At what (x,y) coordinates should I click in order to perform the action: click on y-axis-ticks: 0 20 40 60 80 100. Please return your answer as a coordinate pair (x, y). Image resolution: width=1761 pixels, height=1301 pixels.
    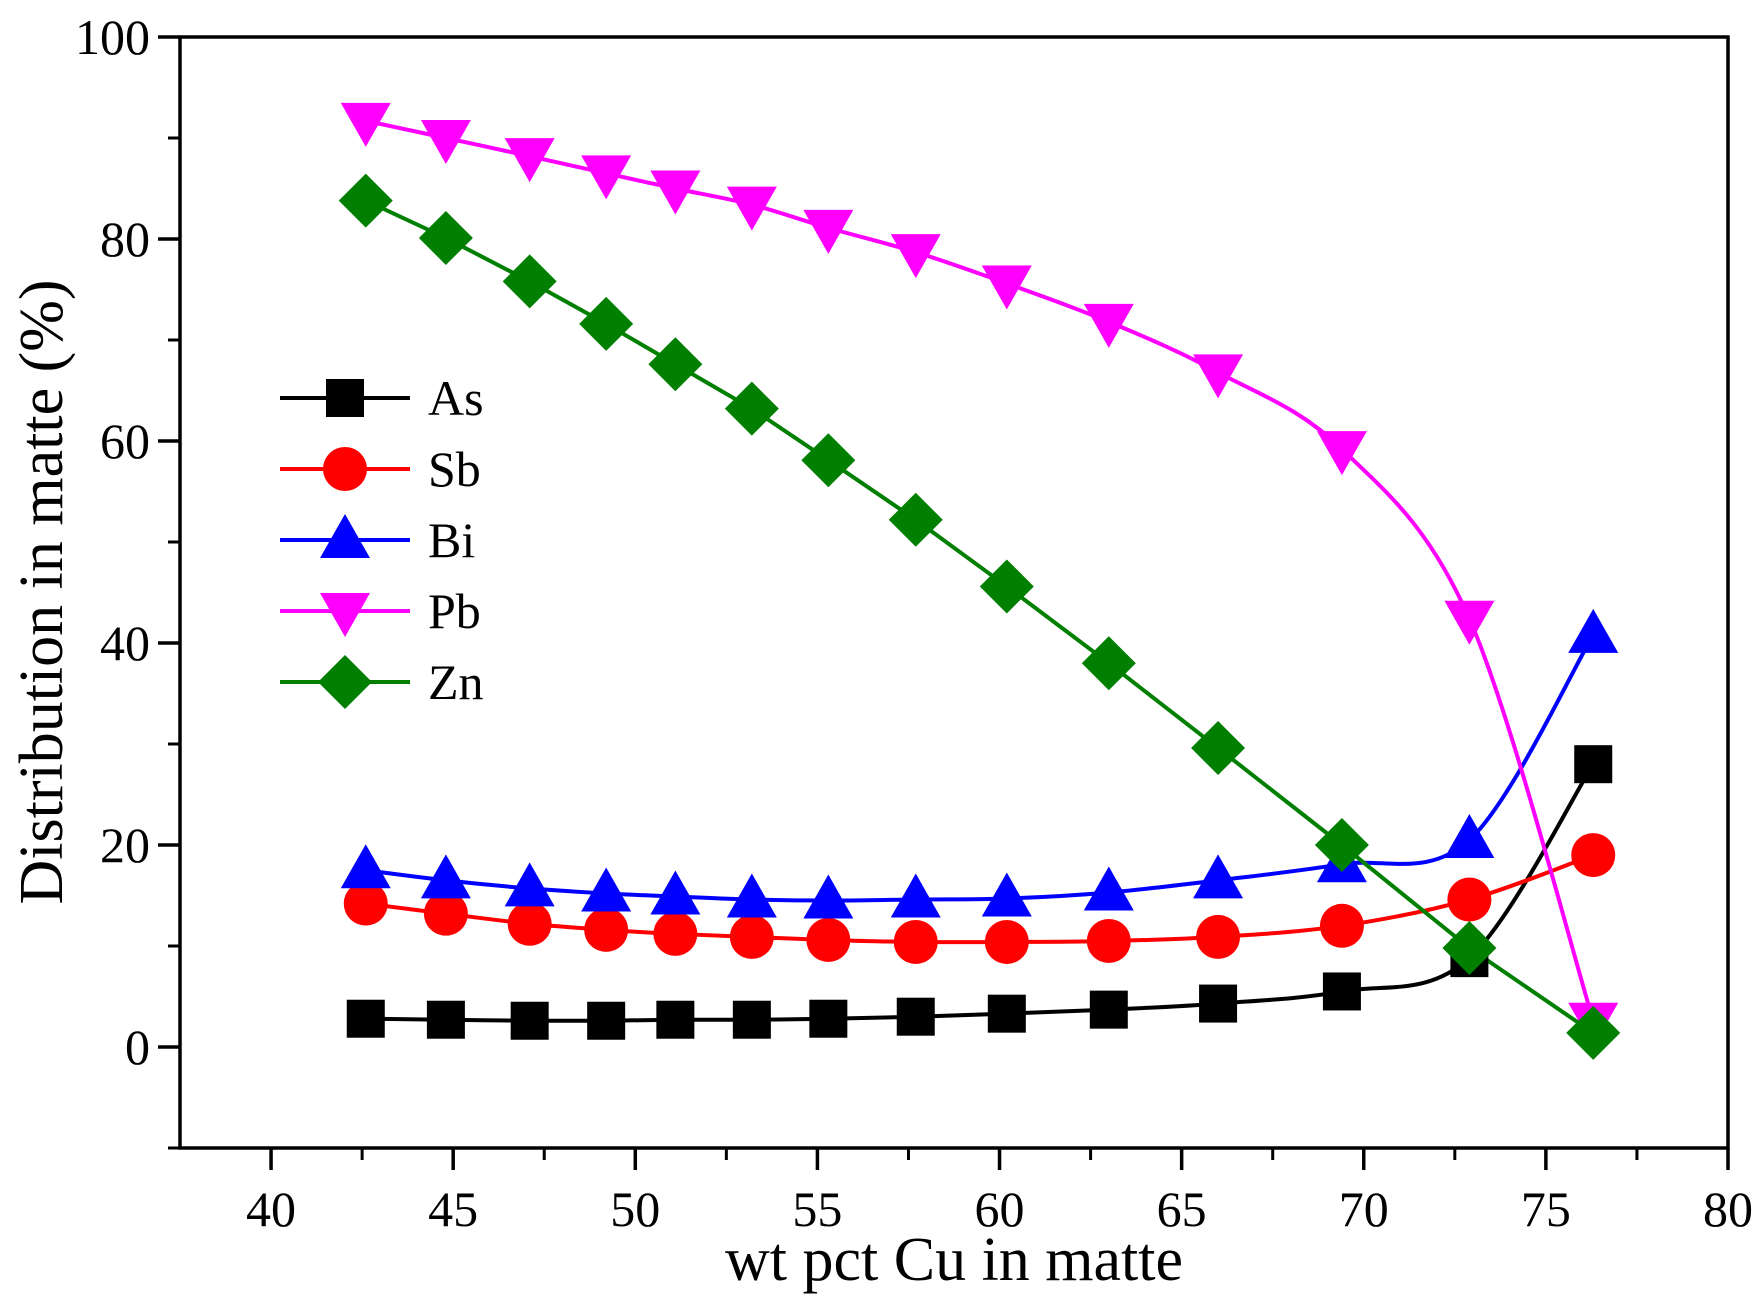
    Looking at the image, I should click on (127, 579).